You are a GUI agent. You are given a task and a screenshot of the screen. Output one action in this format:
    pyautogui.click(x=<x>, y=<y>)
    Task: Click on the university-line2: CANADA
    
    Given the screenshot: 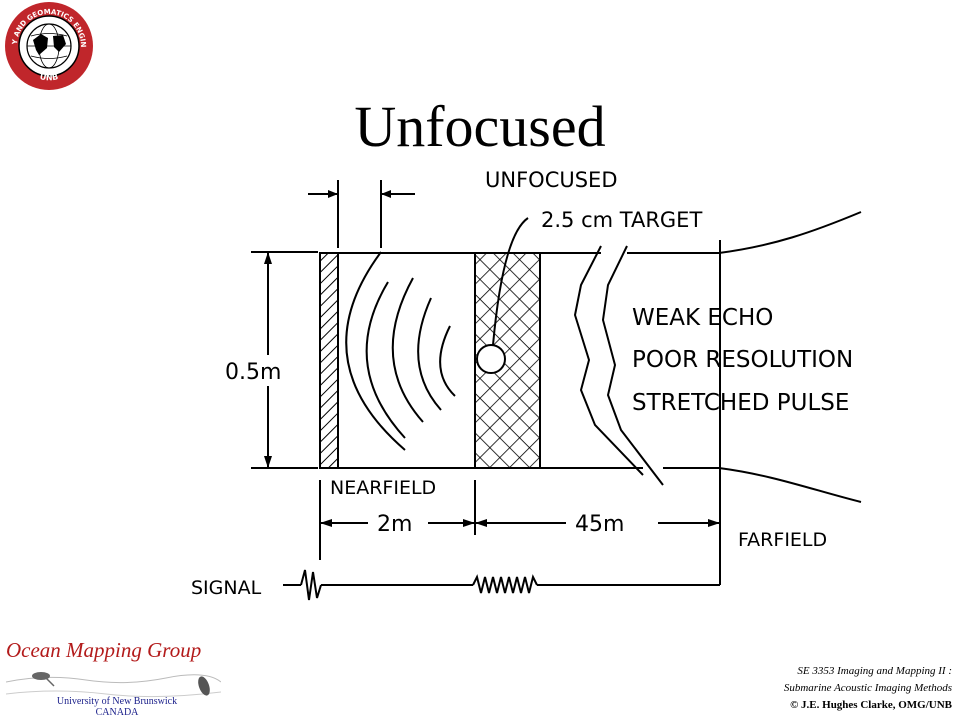 What is the action you would take?
    pyautogui.click(x=117, y=712)
    